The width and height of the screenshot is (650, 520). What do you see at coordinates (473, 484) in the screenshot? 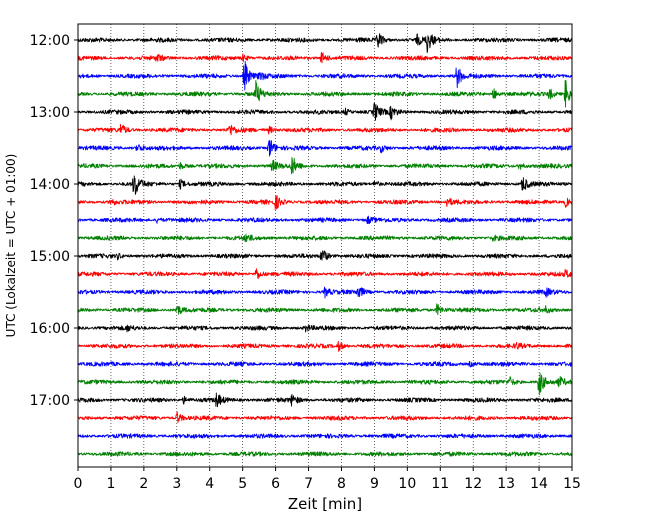
I see `x-tick-label: 12` at bounding box center [473, 484].